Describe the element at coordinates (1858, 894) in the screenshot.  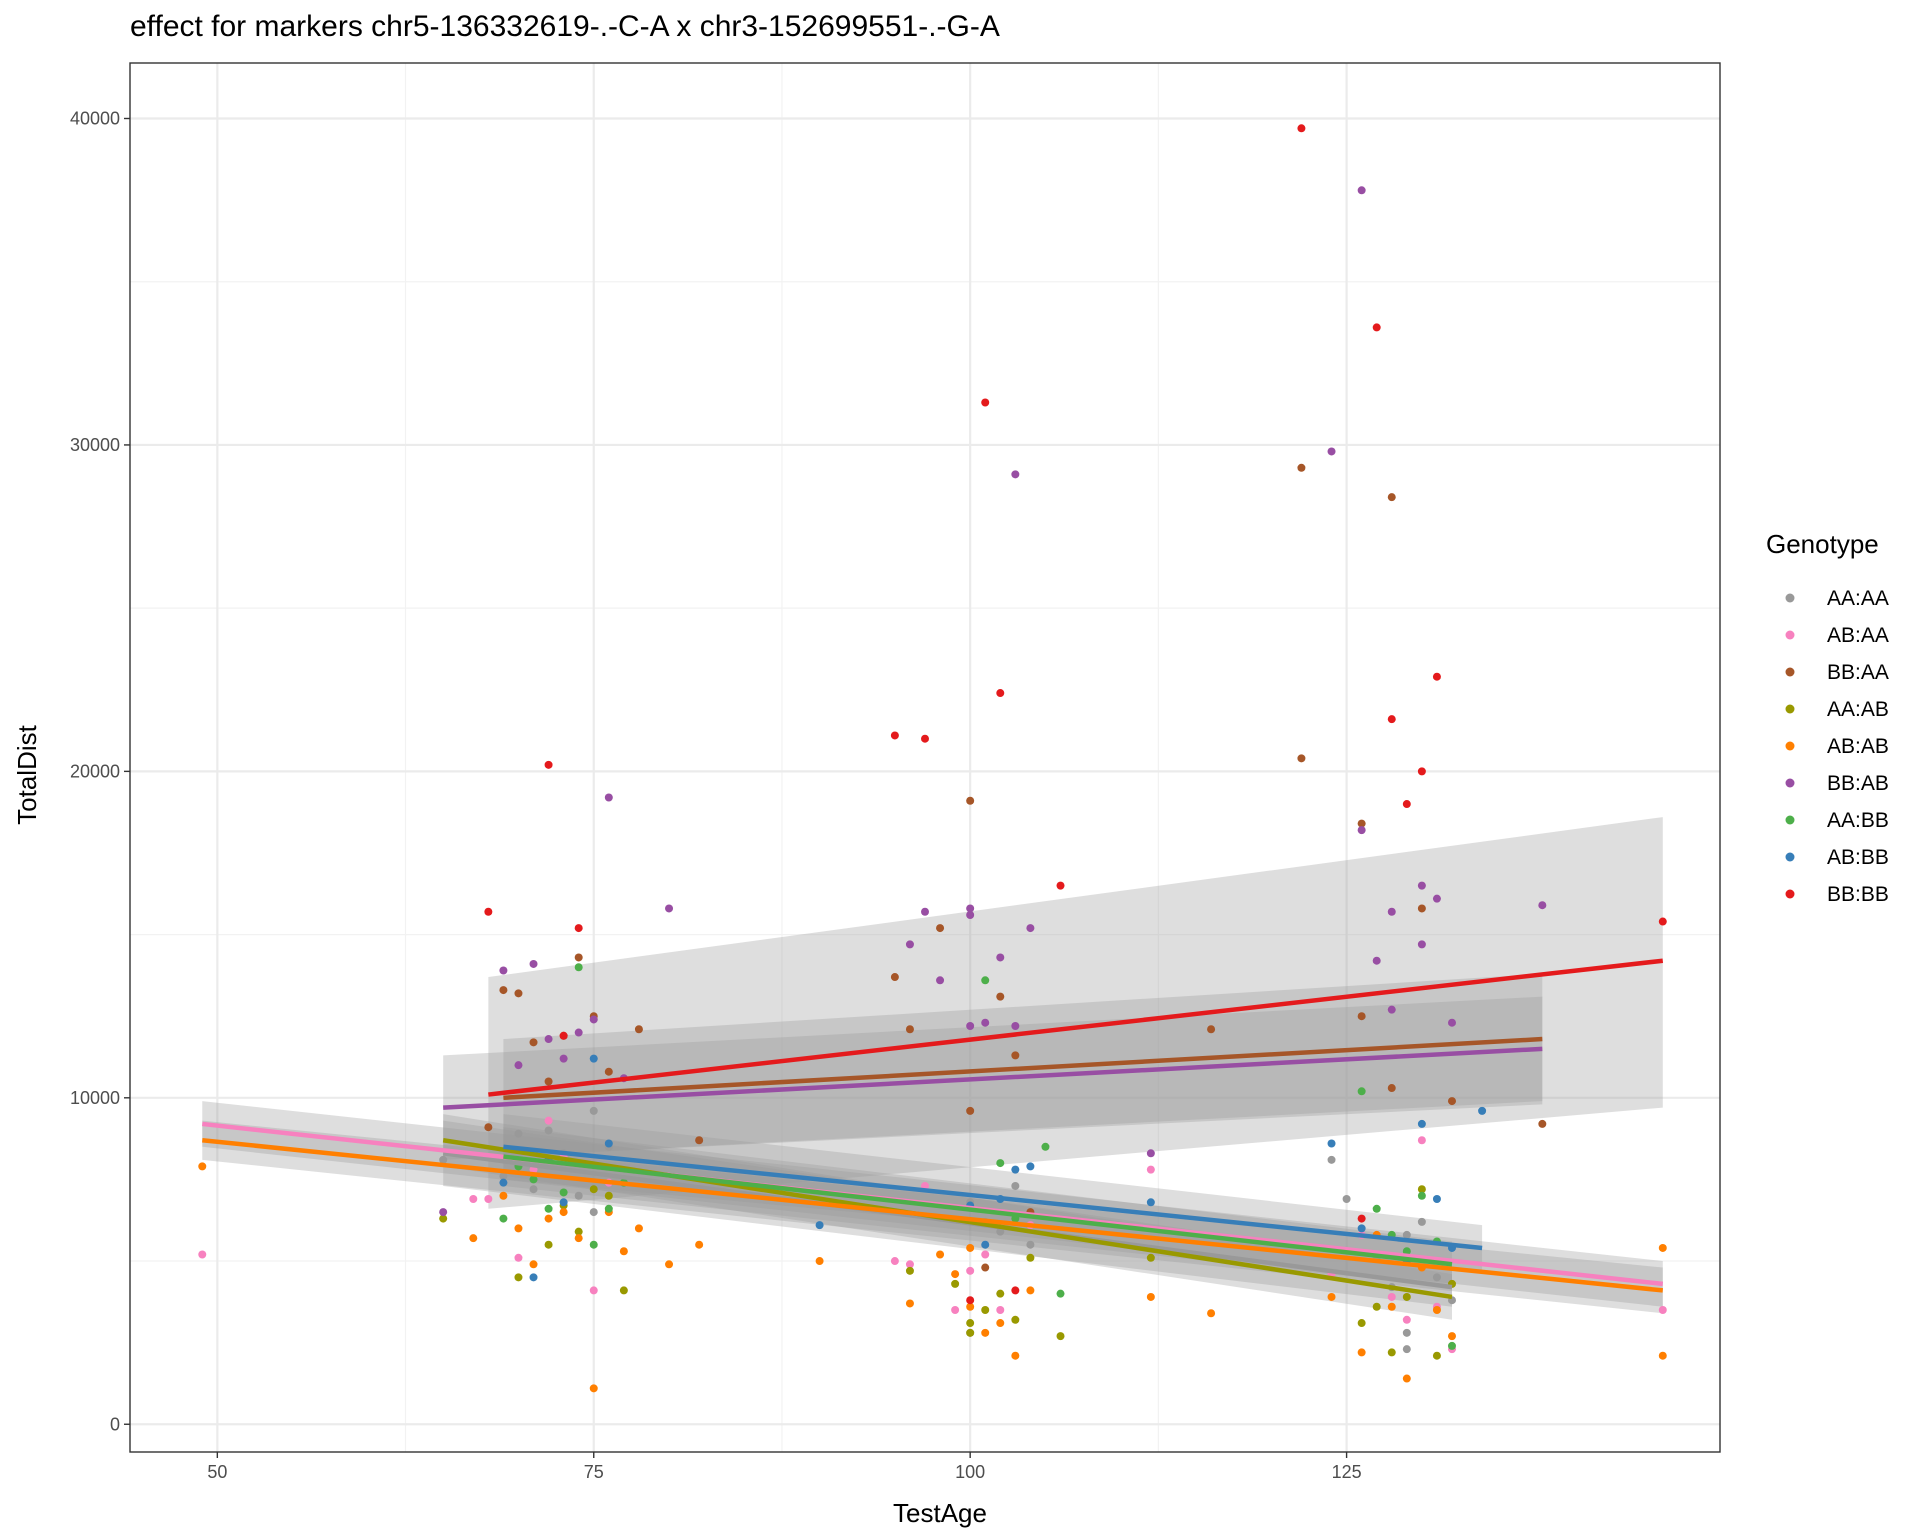
I see `legend-label: BB:BB` at that location.